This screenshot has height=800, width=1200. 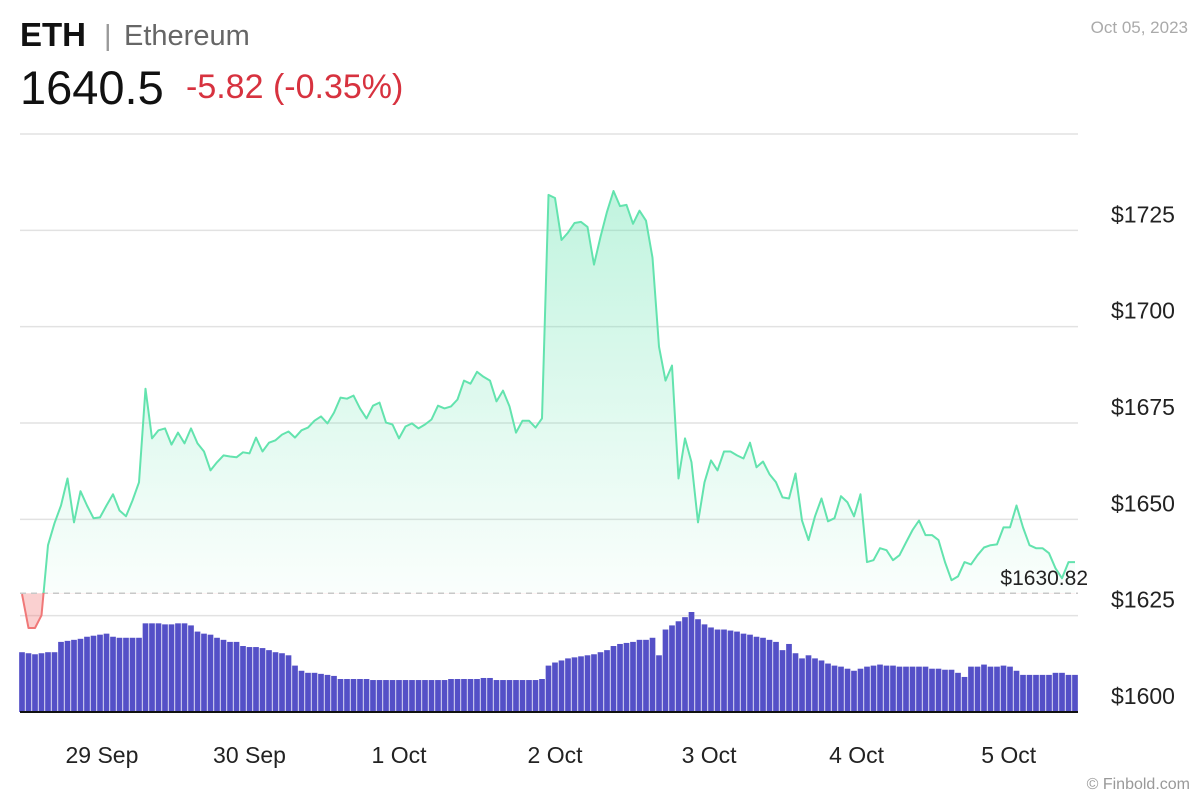 I want to click on footer: © Finbold.com, so click(x=1138, y=784).